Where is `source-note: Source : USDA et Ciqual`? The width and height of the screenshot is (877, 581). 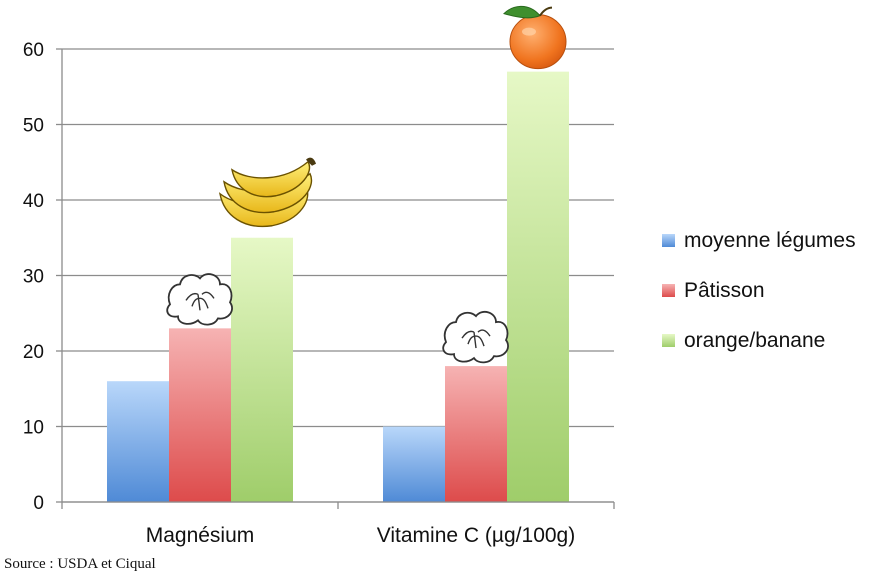
source-note: Source : USDA et Ciqual is located at coordinates (80, 564).